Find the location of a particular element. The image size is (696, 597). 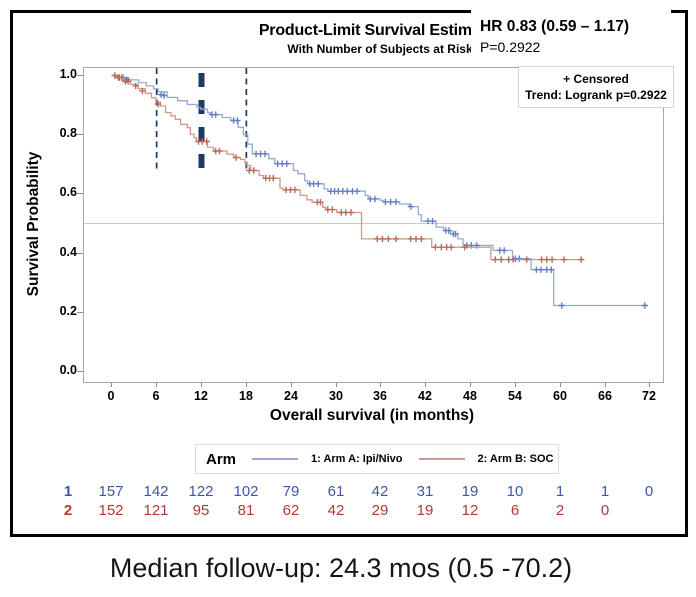

y-tick-label-1.0: 1.0 is located at coordinates (68, 74).